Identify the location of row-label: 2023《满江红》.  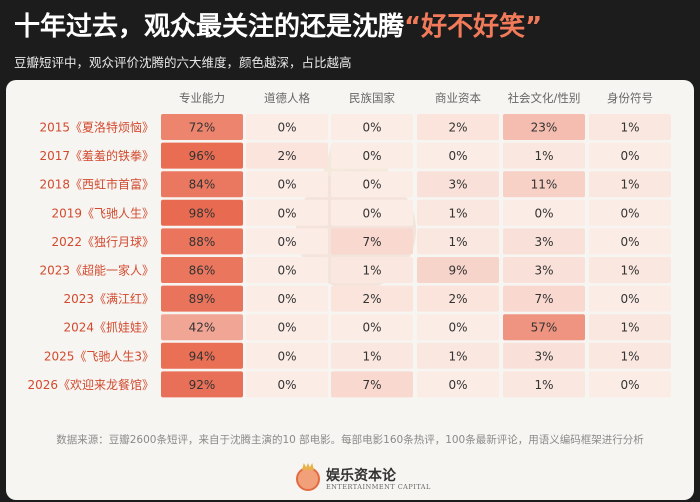
(108, 298).